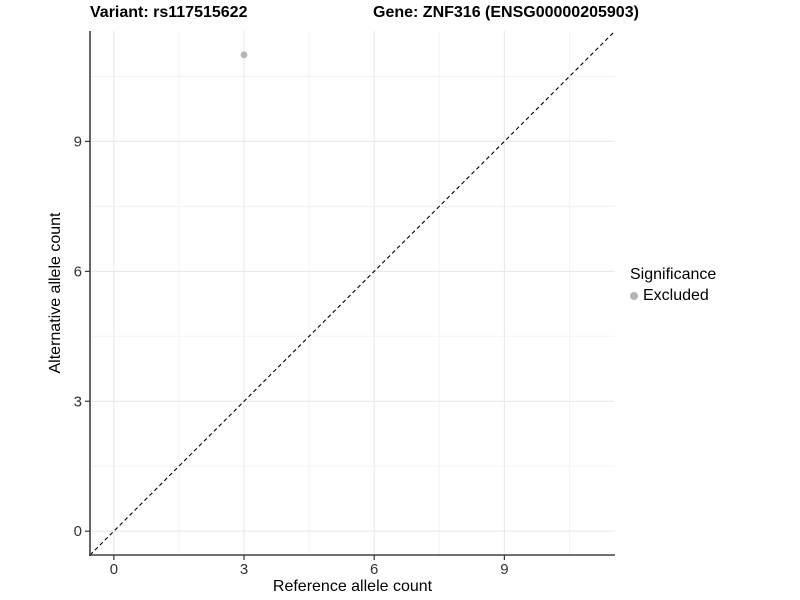 The width and height of the screenshot is (800, 600). What do you see at coordinates (244, 55) in the screenshot?
I see `data-point` at bounding box center [244, 55].